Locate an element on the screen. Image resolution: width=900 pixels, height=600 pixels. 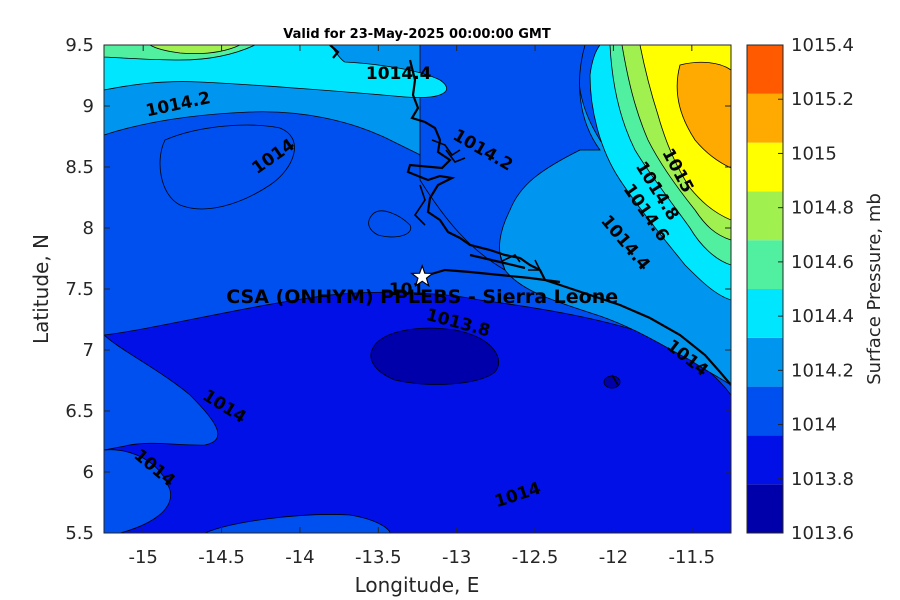
coastline-islands is located at coordinates (516, 262).